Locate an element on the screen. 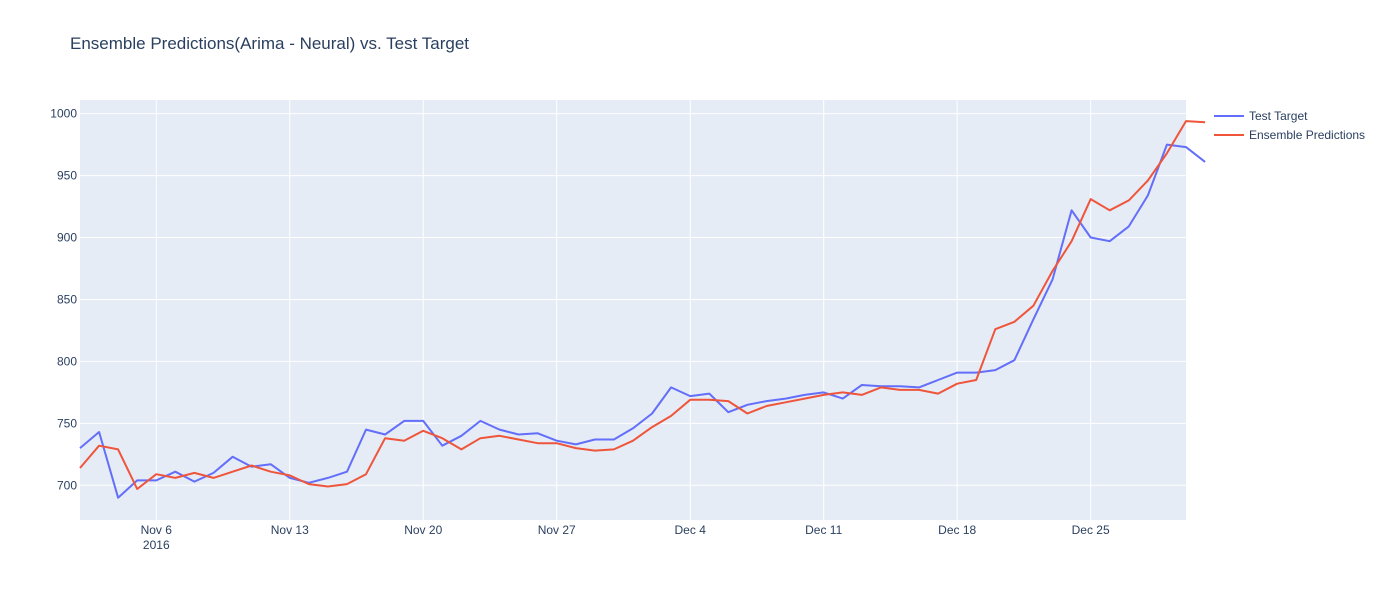 The image size is (1394, 600). x-tick-label: Nov 13 is located at coordinates (290, 530).